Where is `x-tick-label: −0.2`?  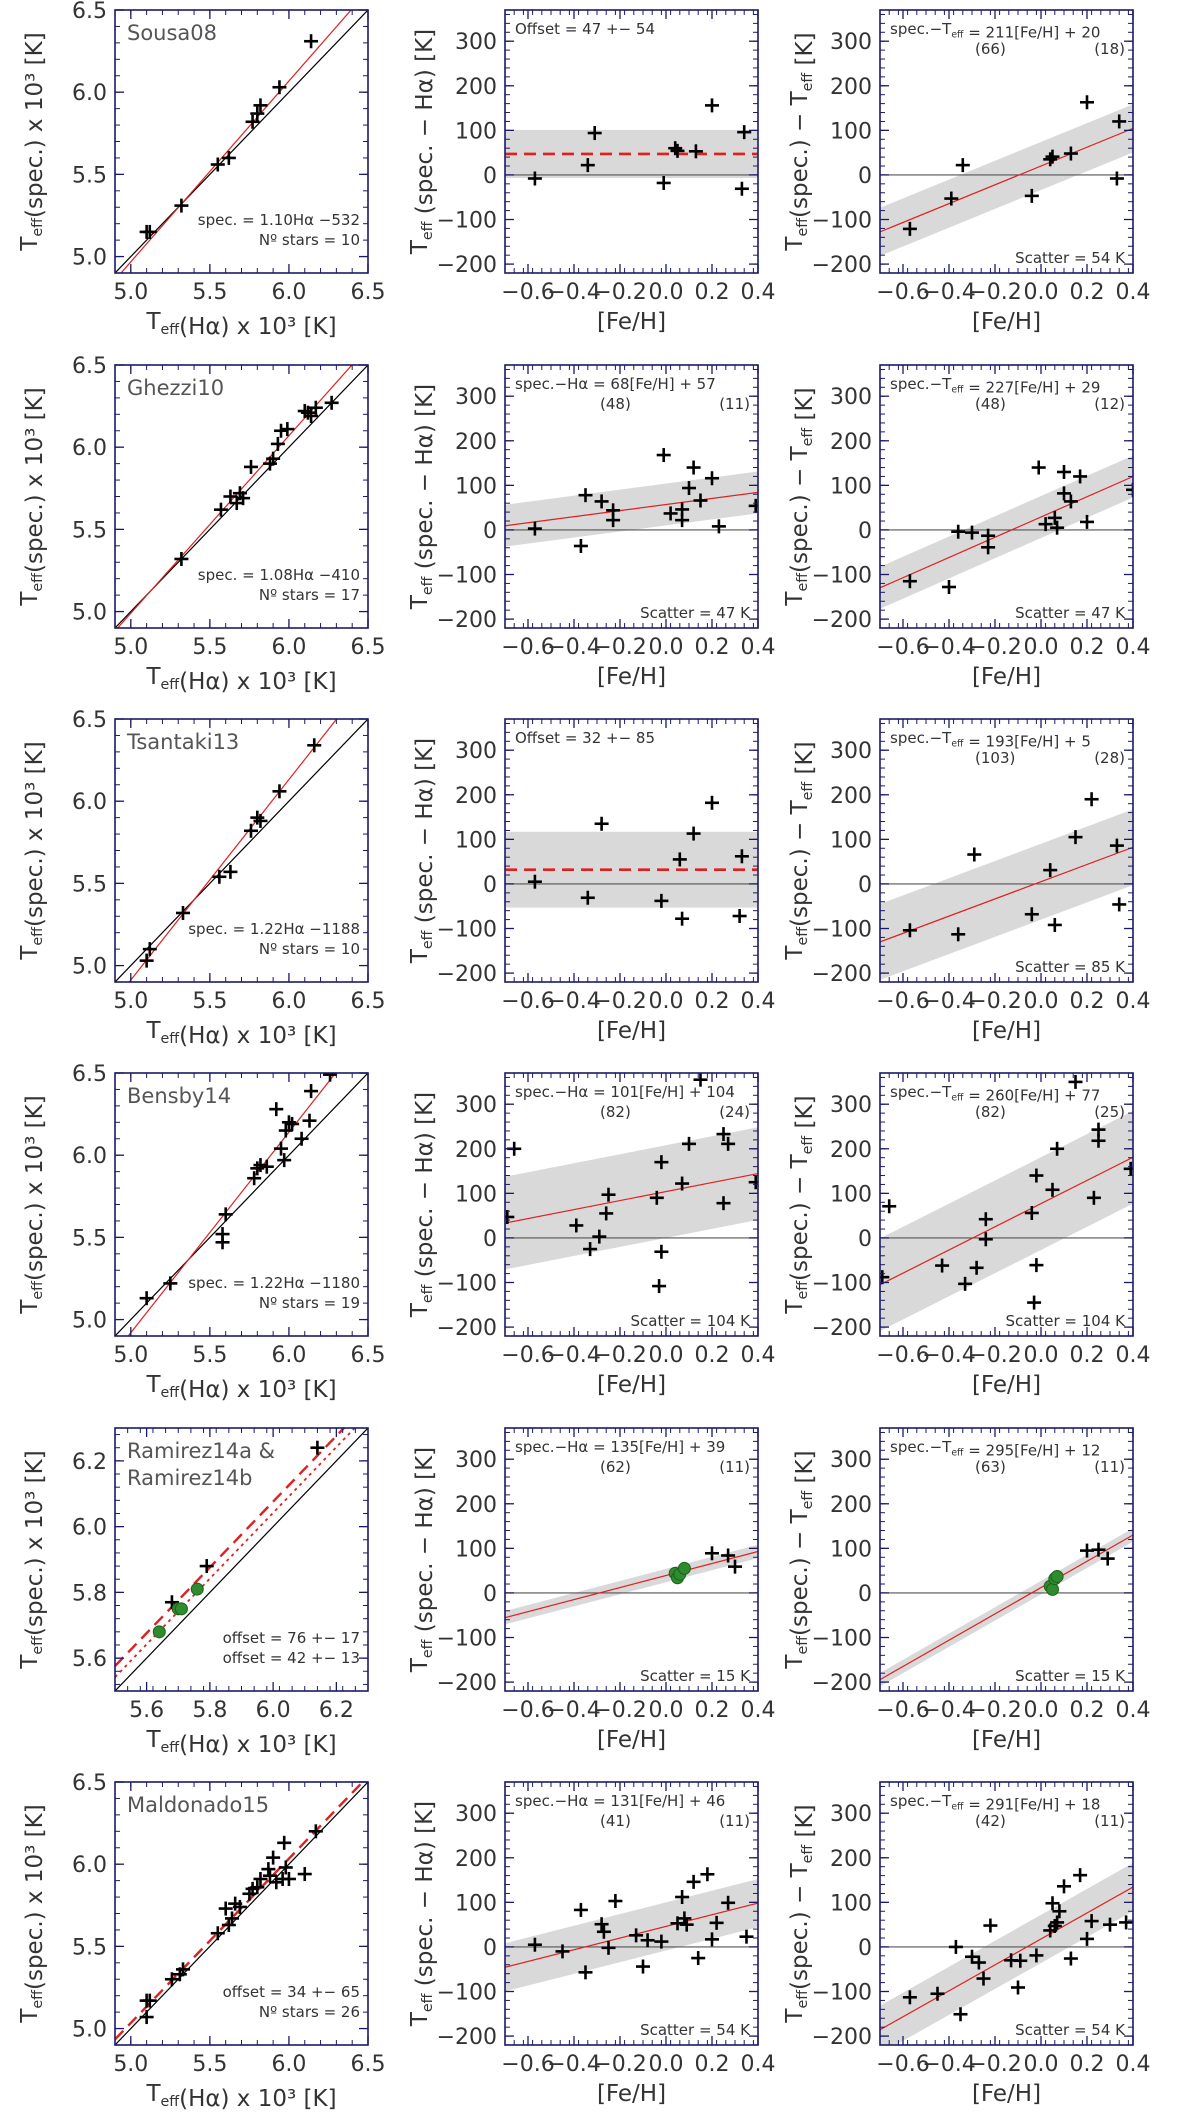
x-tick-label: −0.2 is located at coordinates (619, 292).